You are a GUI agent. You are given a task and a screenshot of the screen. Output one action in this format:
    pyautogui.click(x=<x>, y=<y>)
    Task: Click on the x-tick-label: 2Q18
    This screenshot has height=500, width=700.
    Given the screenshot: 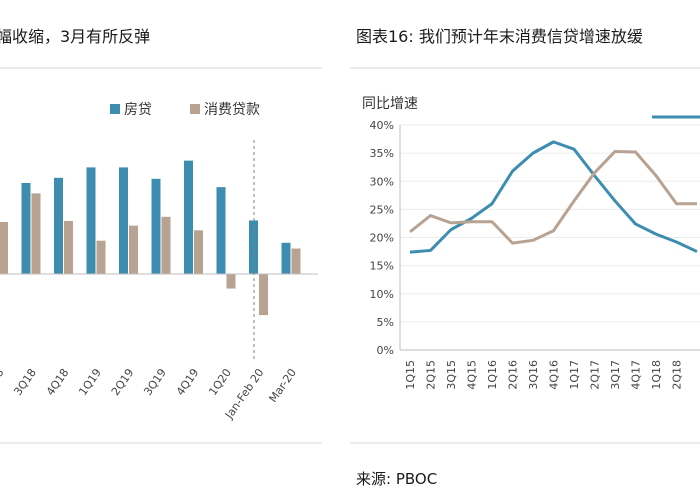 What is the action you would take?
    pyautogui.click(x=677, y=375)
    